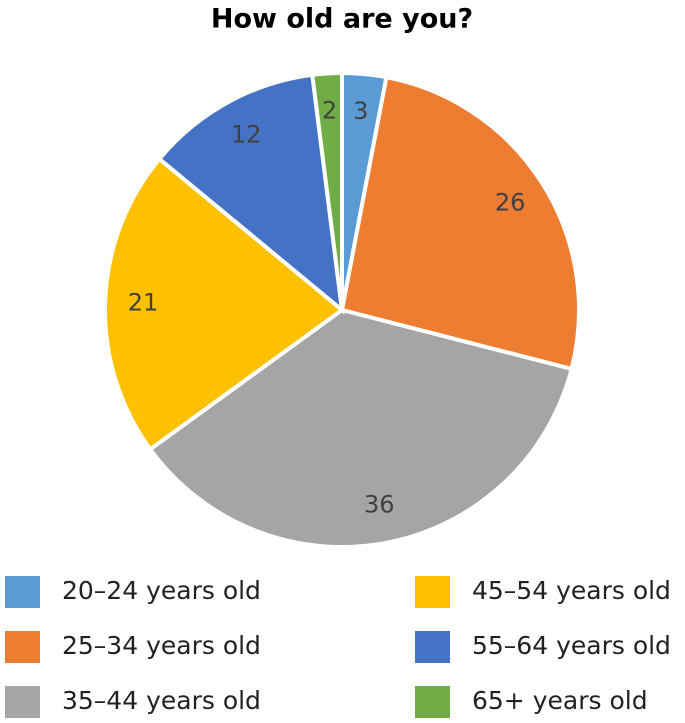 The width and height of the screenshot is (685, 723). Describe the element at coordinates (571, 590) in the screenshot. I see `legend-label: 45–54 years old` at that location.